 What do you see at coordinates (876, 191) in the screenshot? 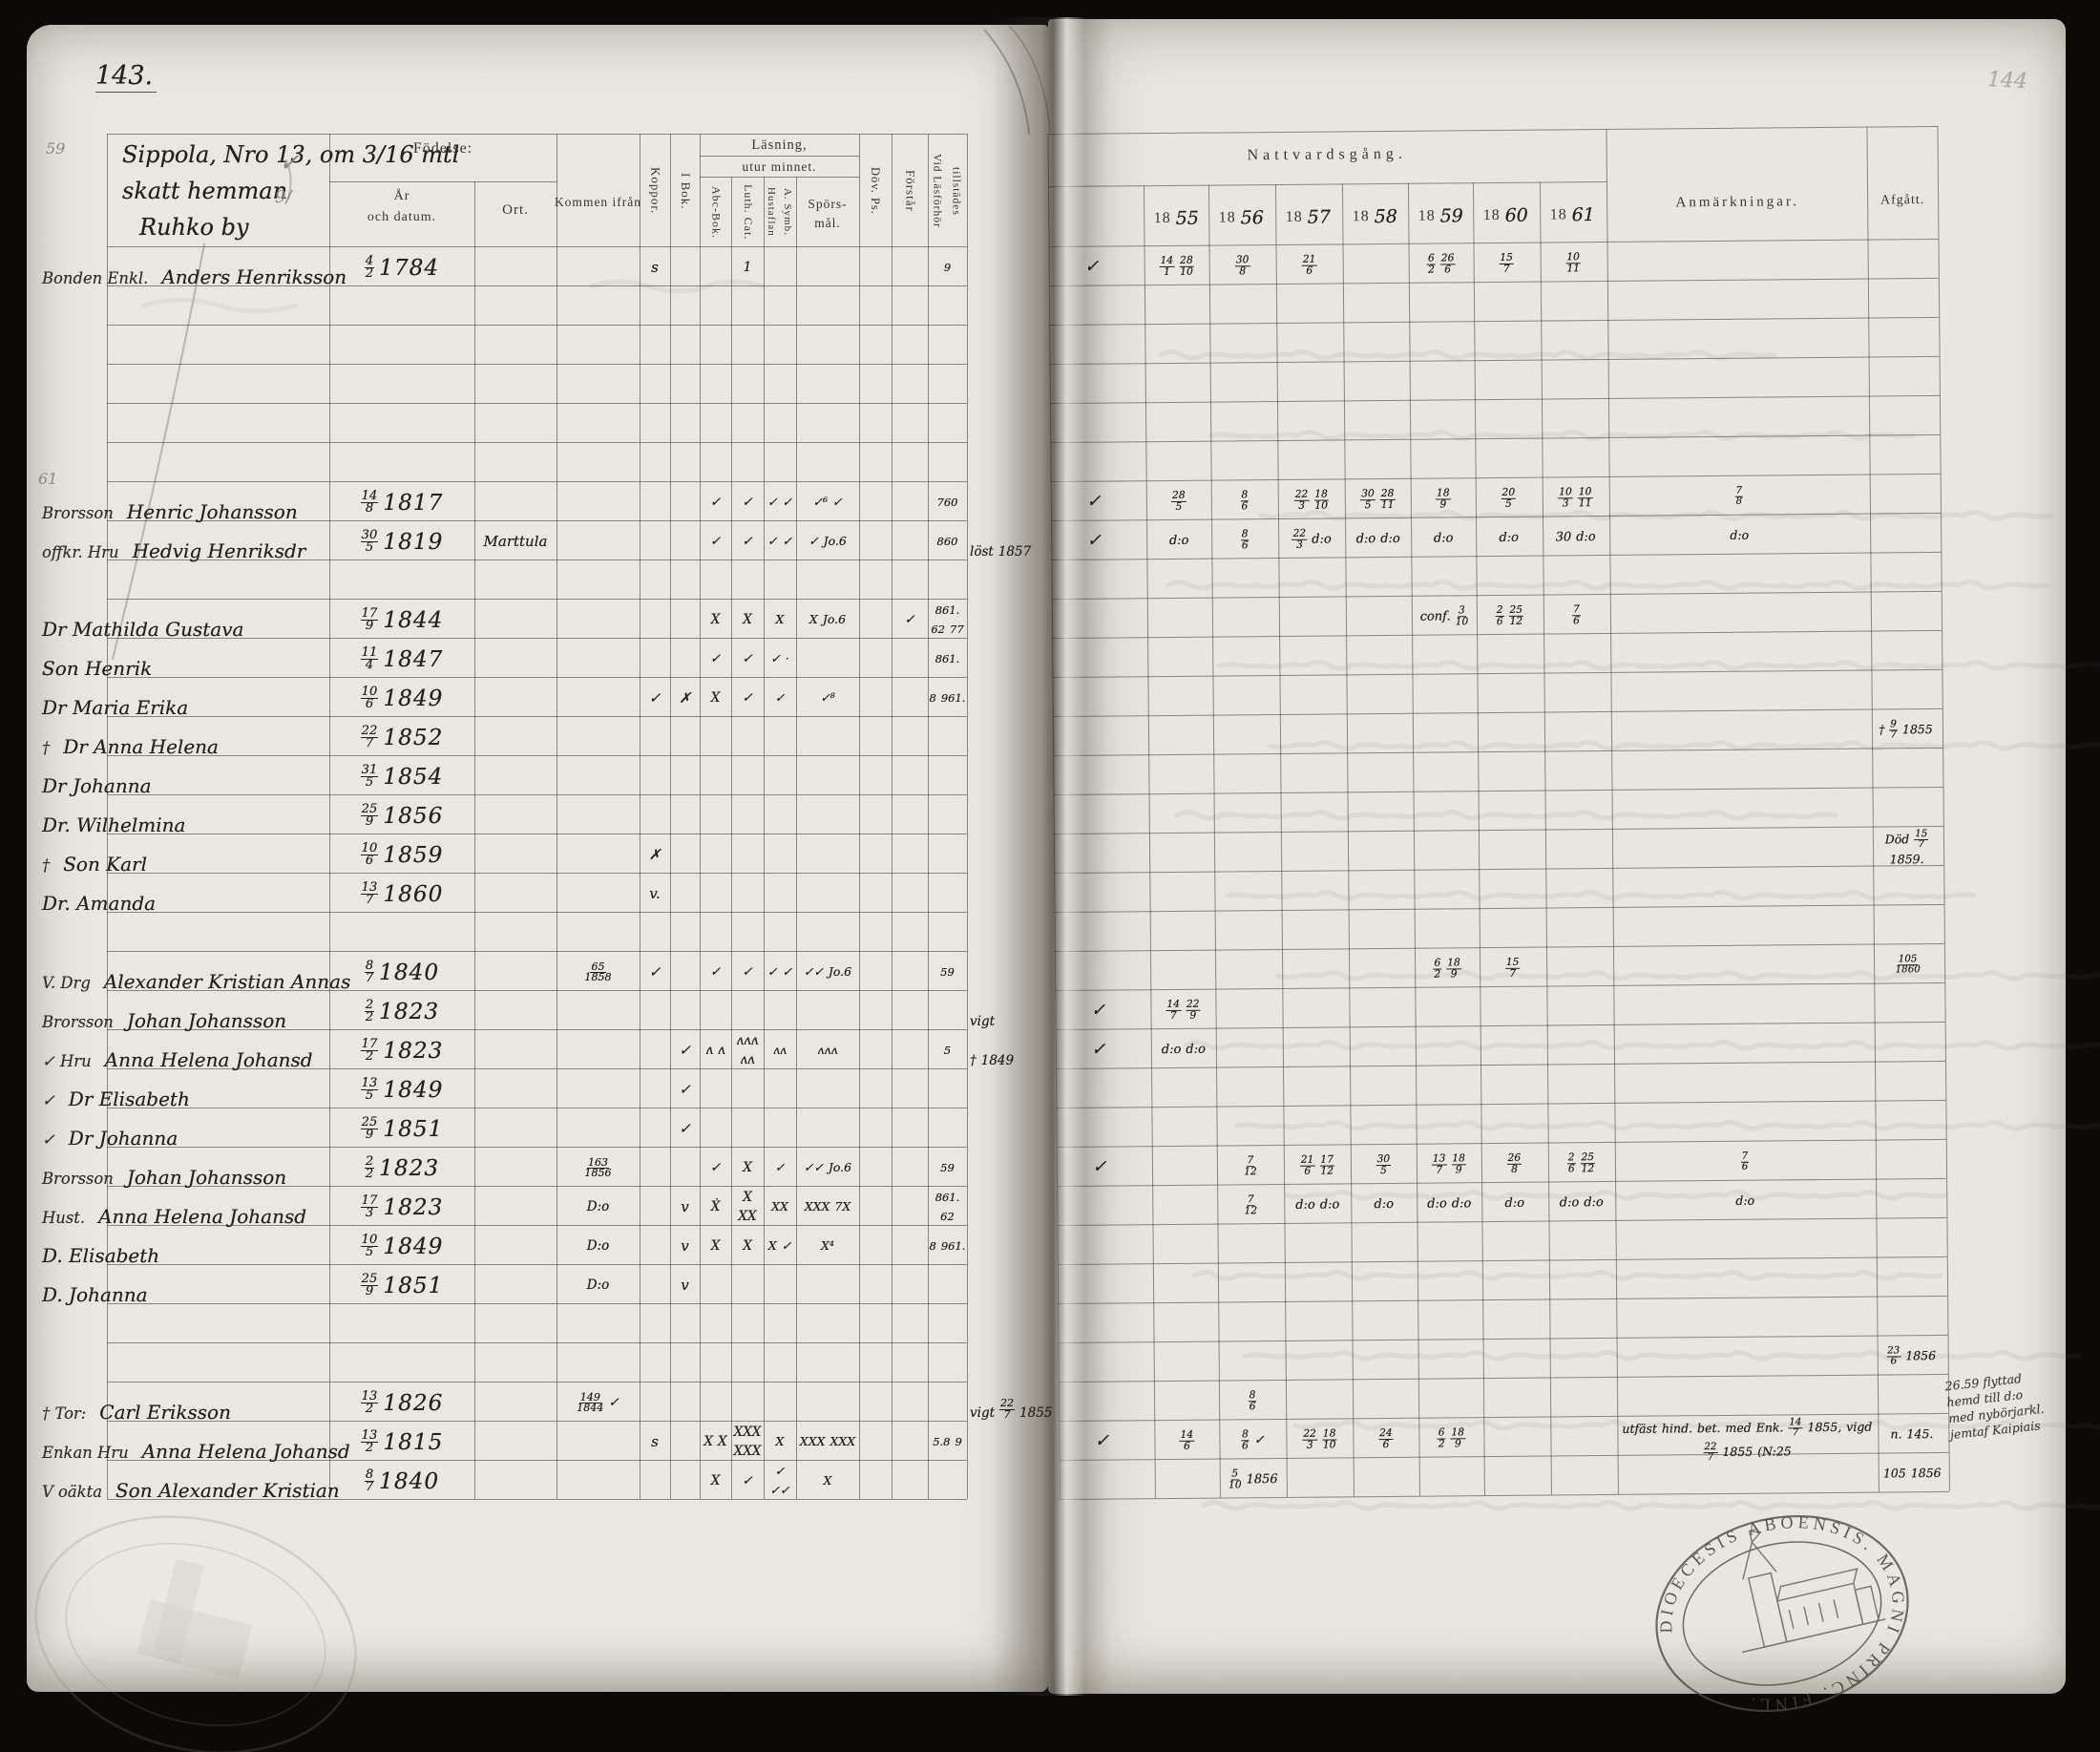
I see `header-dov-ps: Döv. Ps.` at bounding box center [876, 191].